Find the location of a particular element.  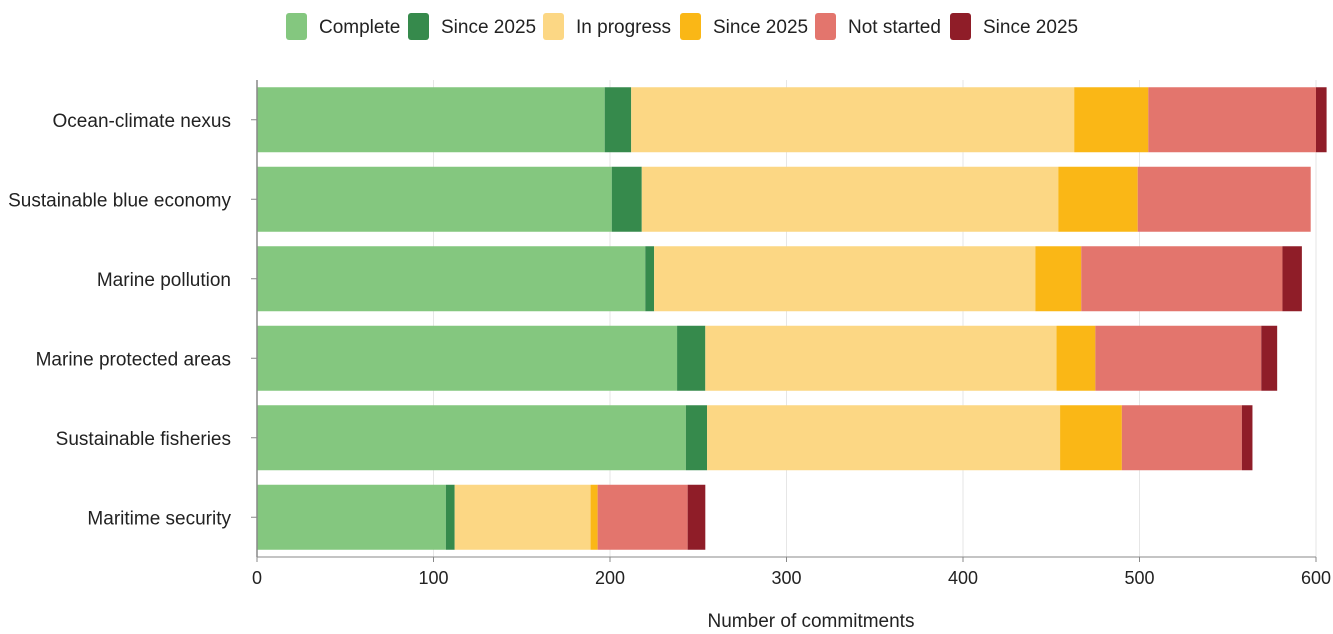

legend-label: Not started is located at coordinates (894, 27).